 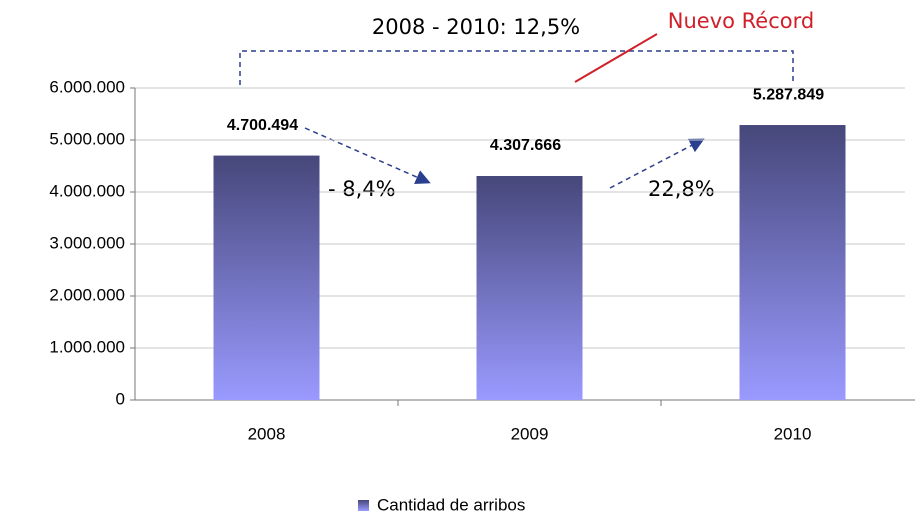 I want to click on y-tick-label: 1.000.000, so click(x=87, y=346).